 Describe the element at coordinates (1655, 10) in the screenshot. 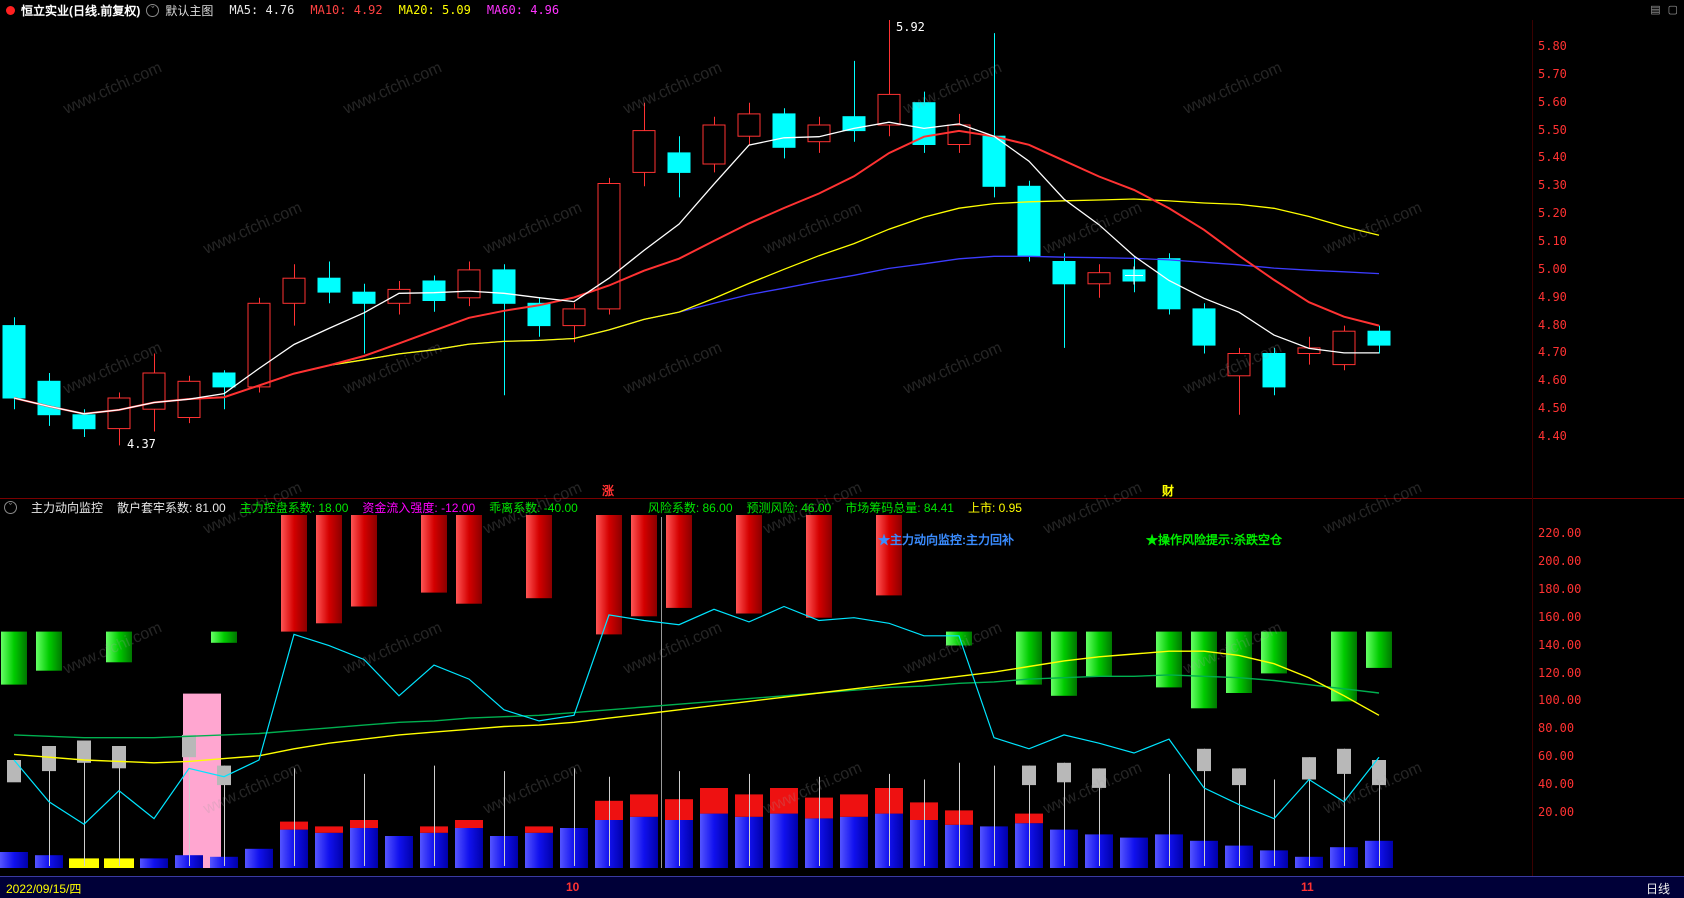

I see `layout-split-icon: ▤` at that location.